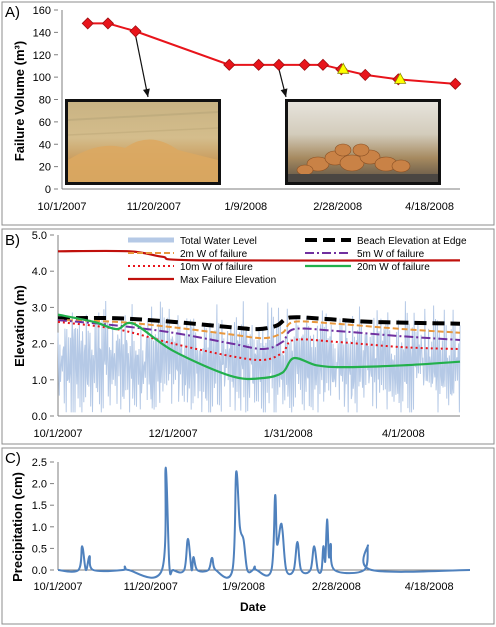 The height and width of the screenshot is (627, 496). I want to click on legend-label: 5m W of failure, so click(391, 254).